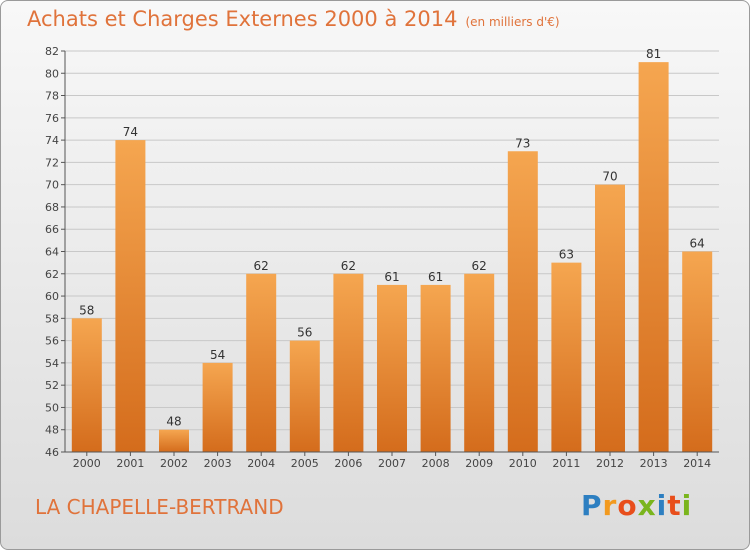 Image resolution: width=750 pixels, height=550 pixels. What do you see at coordinates (218, 463) in the screenshot?
I see `x-tick-label-2003: 2003` at bounding box center [218, 463].